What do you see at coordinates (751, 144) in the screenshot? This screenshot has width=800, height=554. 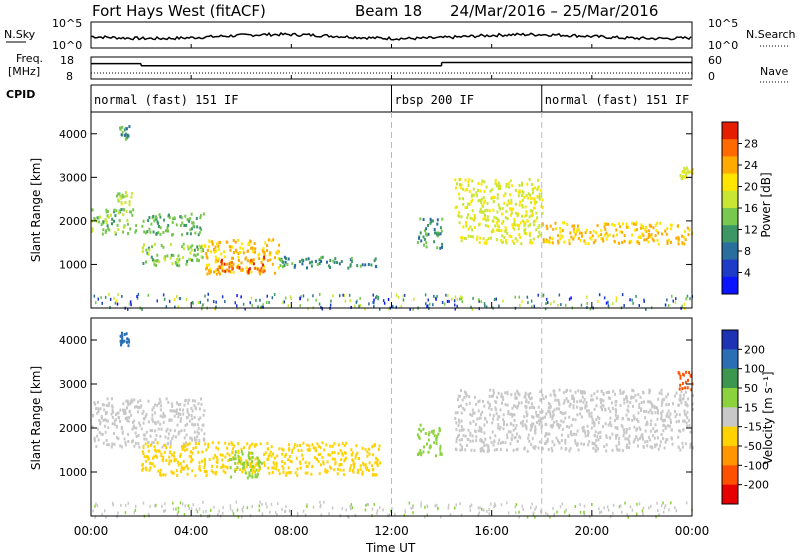 I see `colorbar-tick-label: 28` at bounding box center [751, 144].